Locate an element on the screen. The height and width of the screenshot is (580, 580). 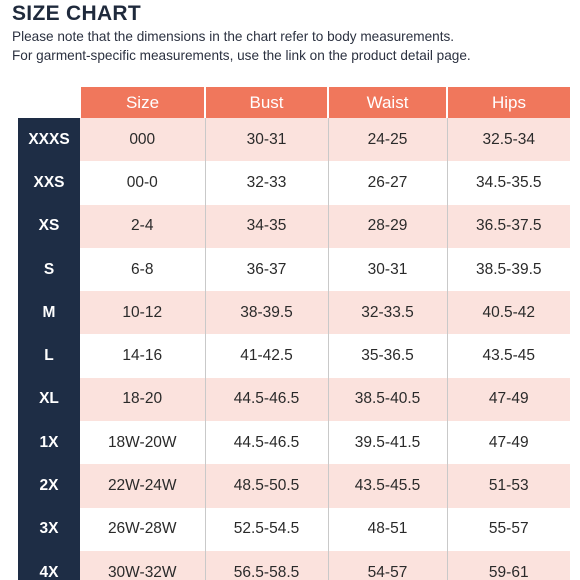
hips-cell: 40.5-42 is located at coordinates (508, 313).